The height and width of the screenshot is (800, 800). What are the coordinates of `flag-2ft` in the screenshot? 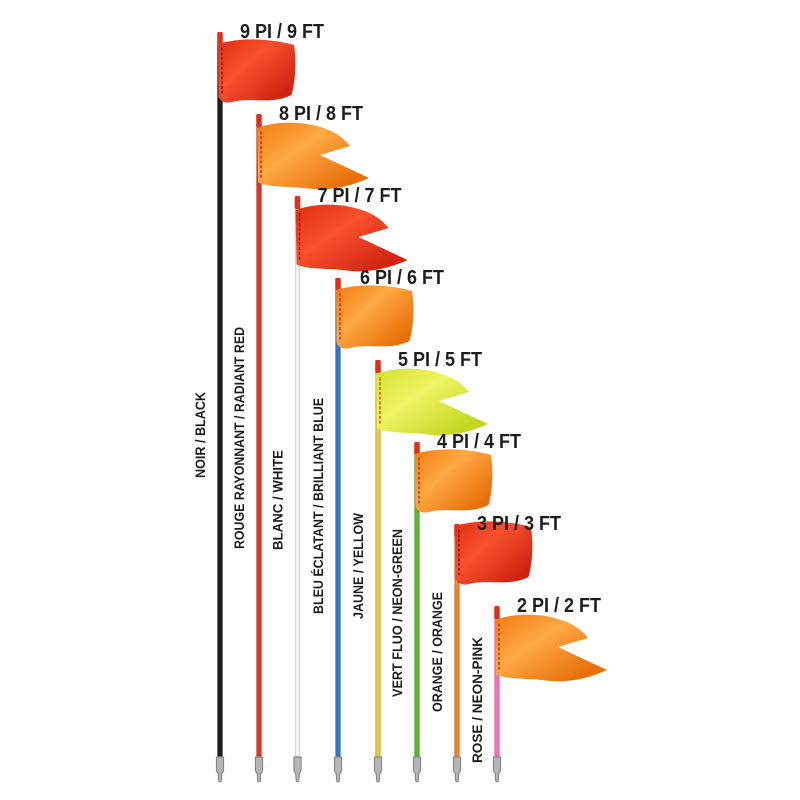 It's located at (551, 648).